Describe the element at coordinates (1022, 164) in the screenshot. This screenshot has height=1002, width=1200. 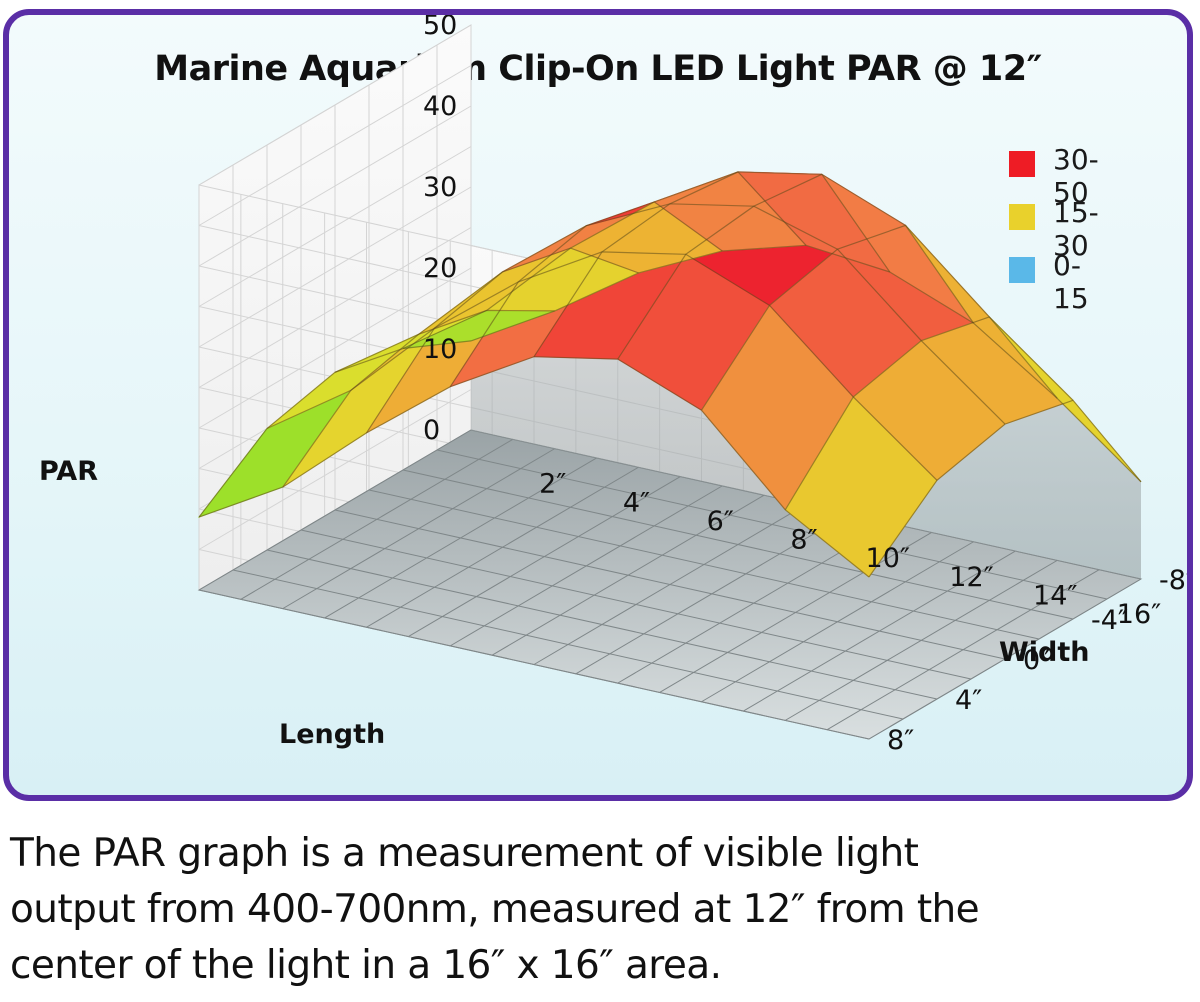
I see `legend-swatch-high` at that location.